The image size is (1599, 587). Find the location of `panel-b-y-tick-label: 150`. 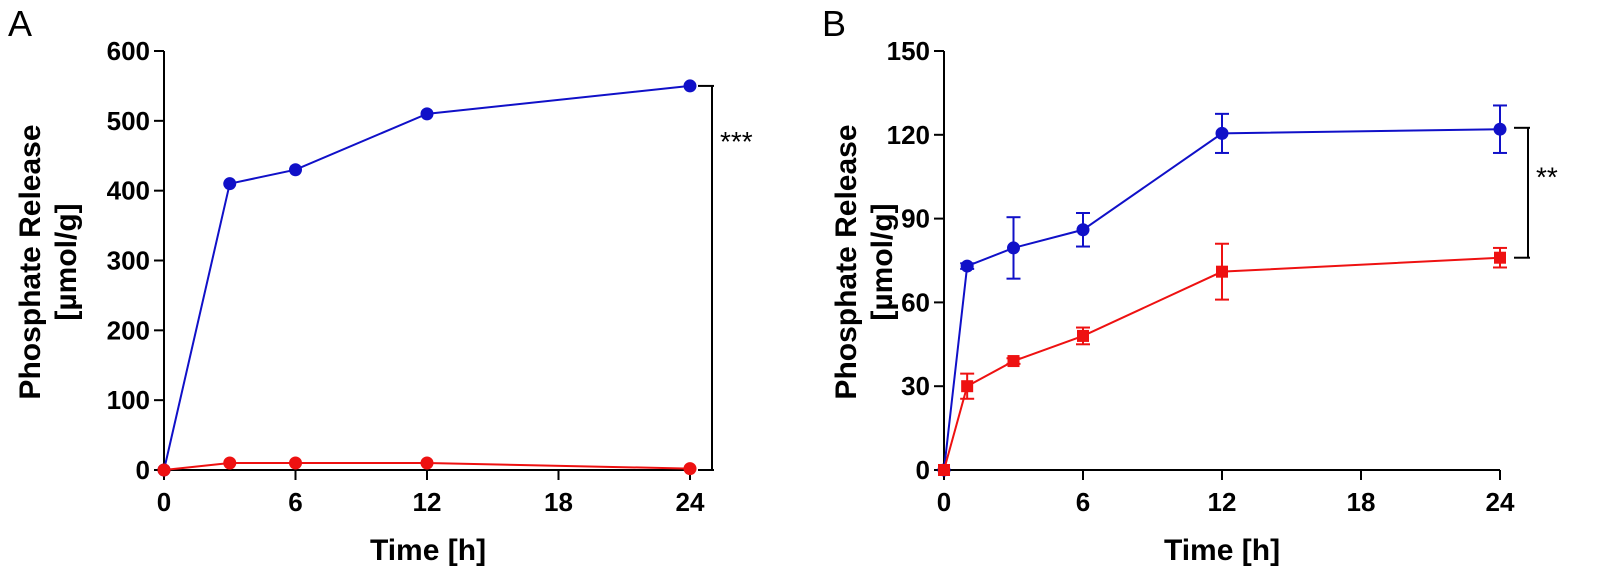

panel-b-y-tick-label: 150 is located at coordinates (908, 51).